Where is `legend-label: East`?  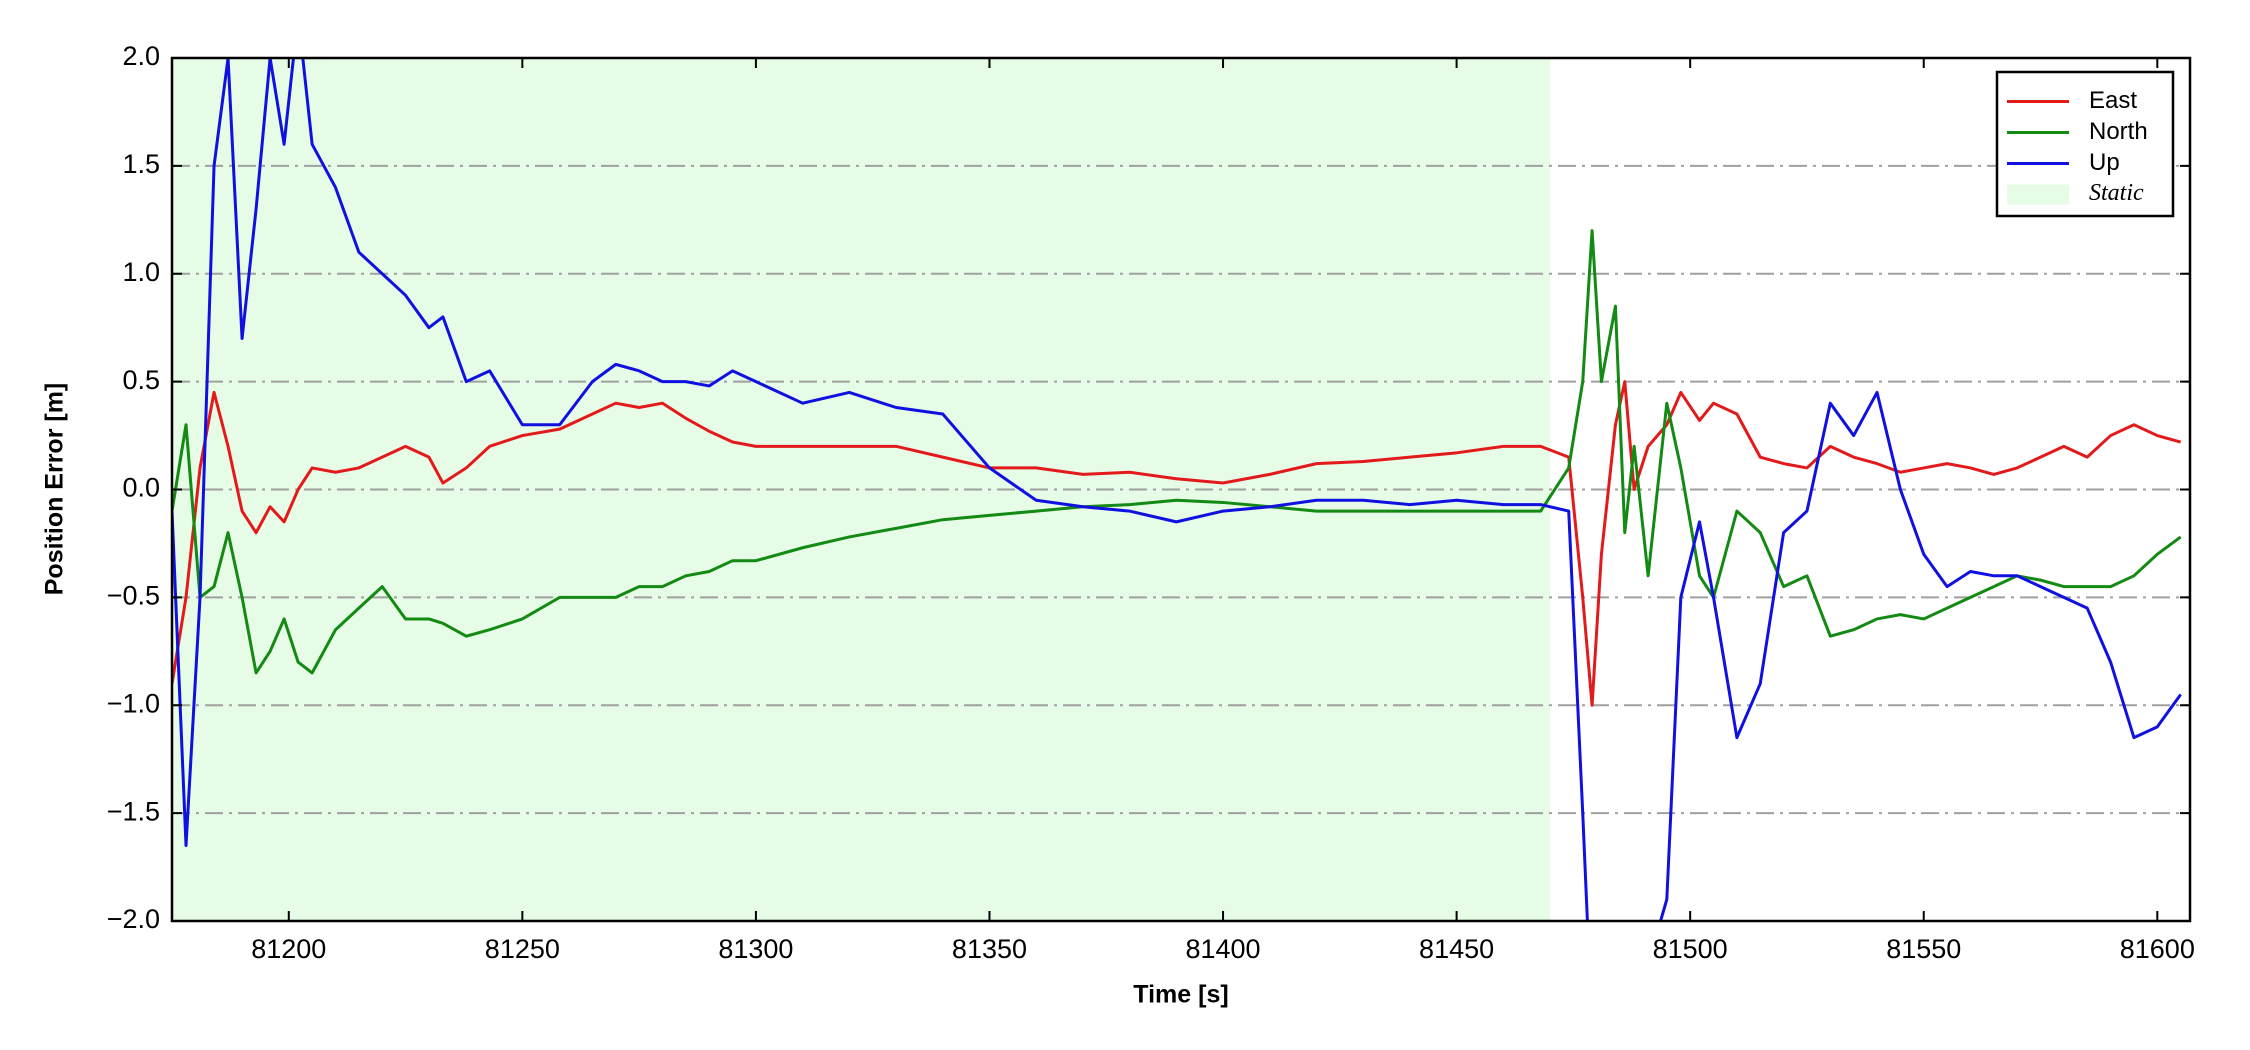
legend-label: East is located at coordinates (2113, 100).